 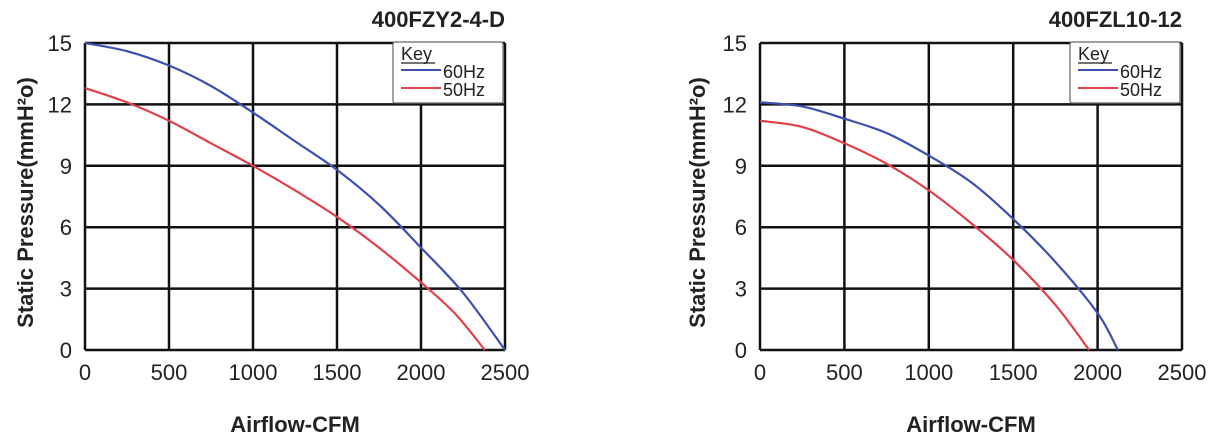 What do you see at coordinates (1115, 19) in the screenshot?
I see `chart-title: 400FZL10-12` at bounding box center [1115, 19].